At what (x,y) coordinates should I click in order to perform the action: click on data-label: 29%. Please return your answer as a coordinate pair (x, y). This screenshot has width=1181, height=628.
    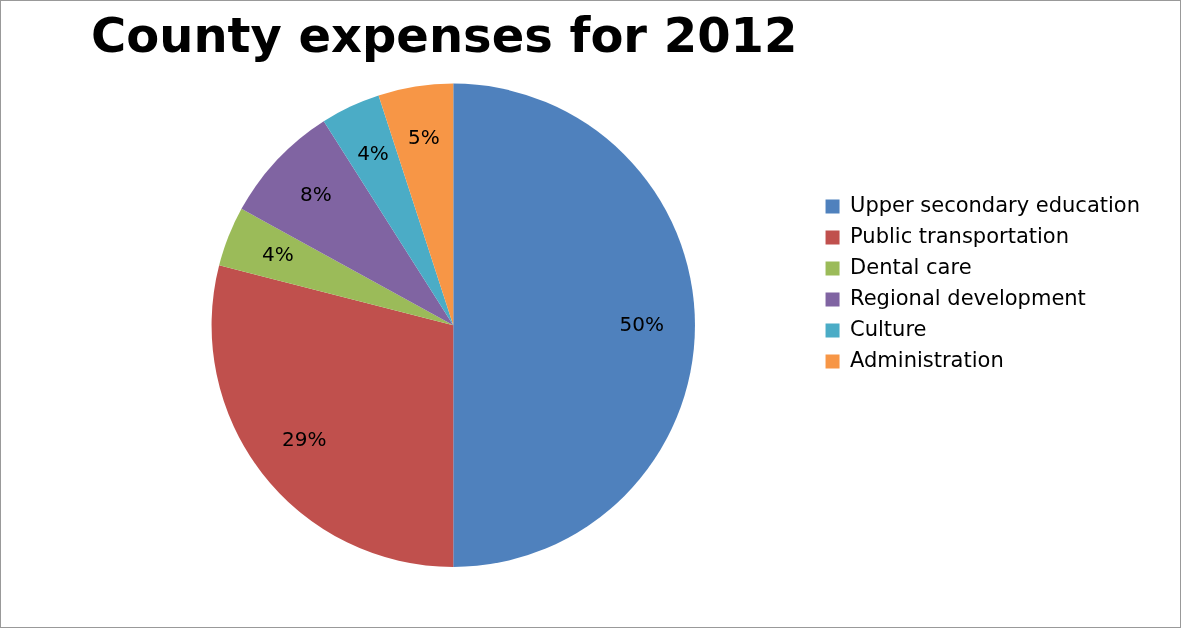
    Looking at the image, I should click on (304, 439).